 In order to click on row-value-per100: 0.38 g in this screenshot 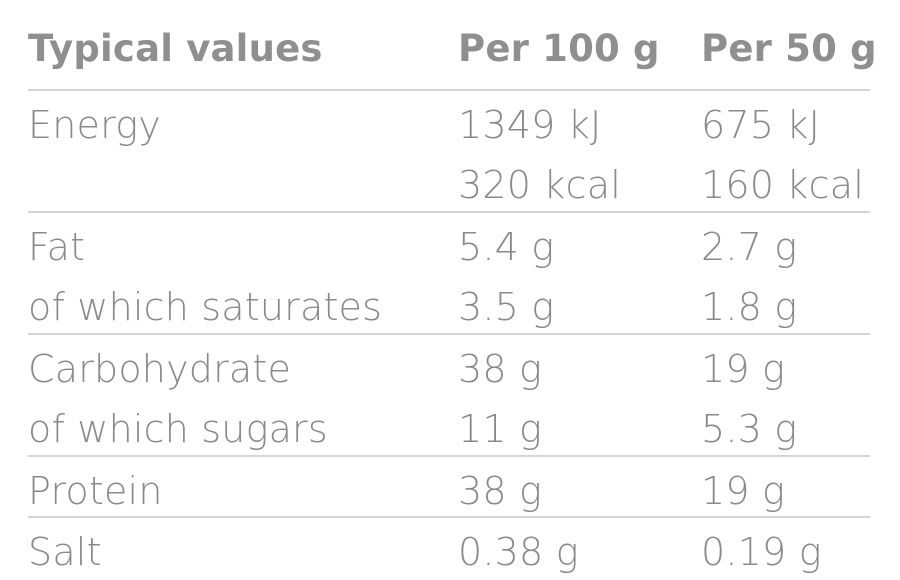, I will do `click(518, 552)`.